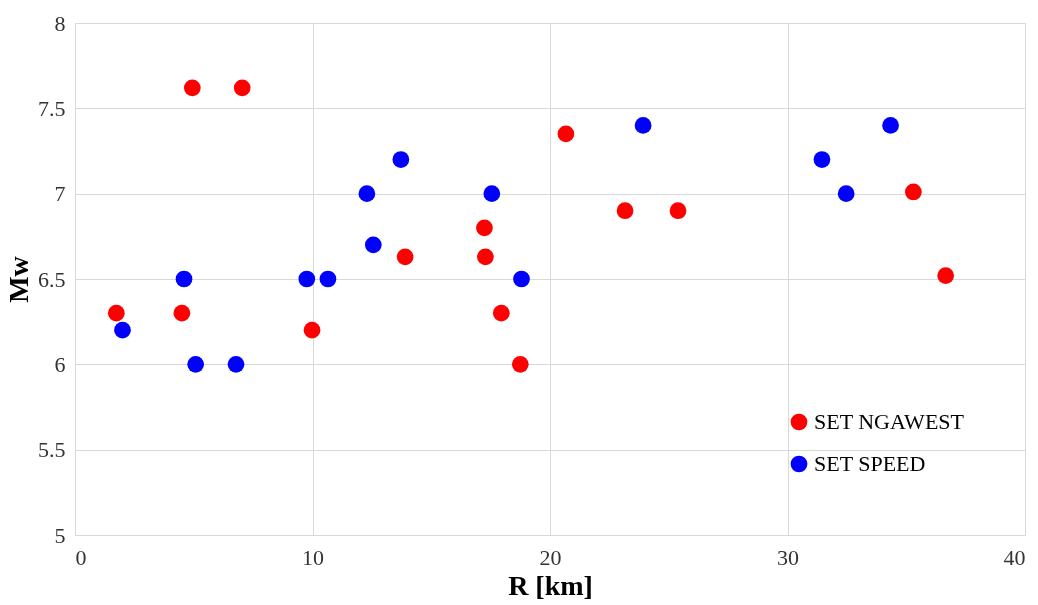 This screenshot has height=605, width=1038. Describe the element at coordinates (60, 23) in the screenshot. I see `y-tick-label: 8` at that location.